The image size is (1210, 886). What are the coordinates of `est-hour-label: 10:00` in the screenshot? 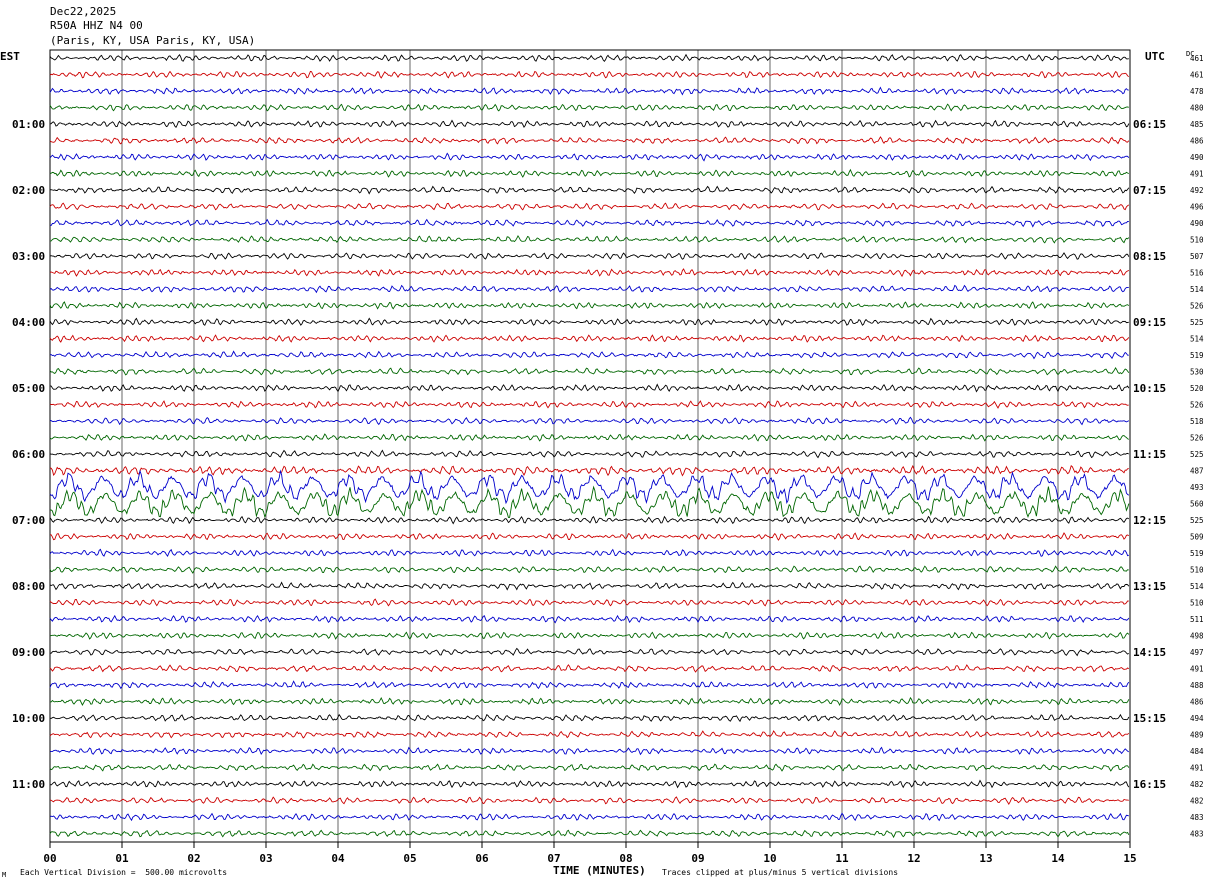 It's located at (28, 718).